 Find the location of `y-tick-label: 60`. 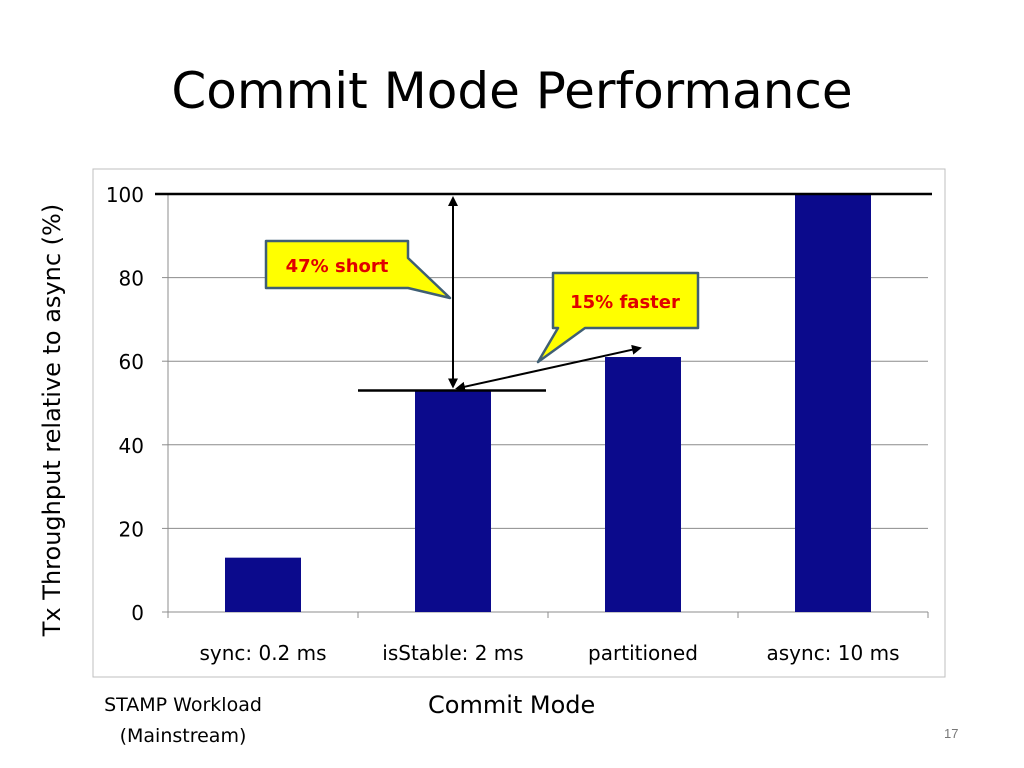

y-tick-label: 60 is located at coordinates (131, 362).